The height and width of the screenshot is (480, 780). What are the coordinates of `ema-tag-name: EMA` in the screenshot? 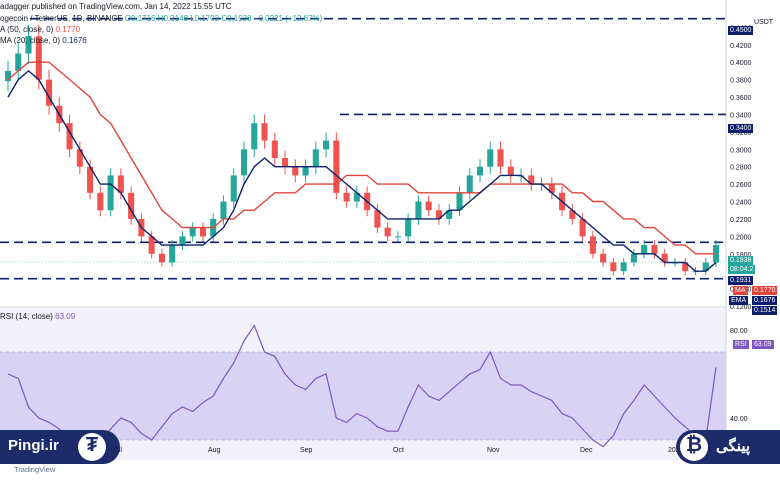 It's located at (739, 300).